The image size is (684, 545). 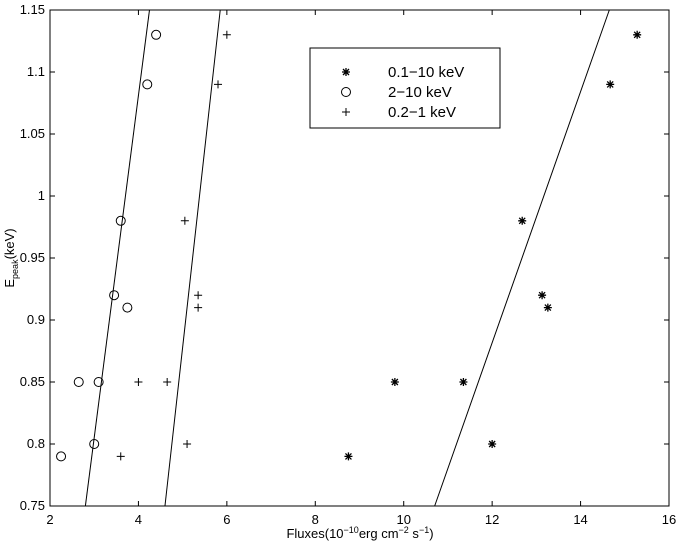 What do you see at coordinates (404, 530) in the screenshot?
I see `x-label-part: −2` at bounding box center [404, 530].